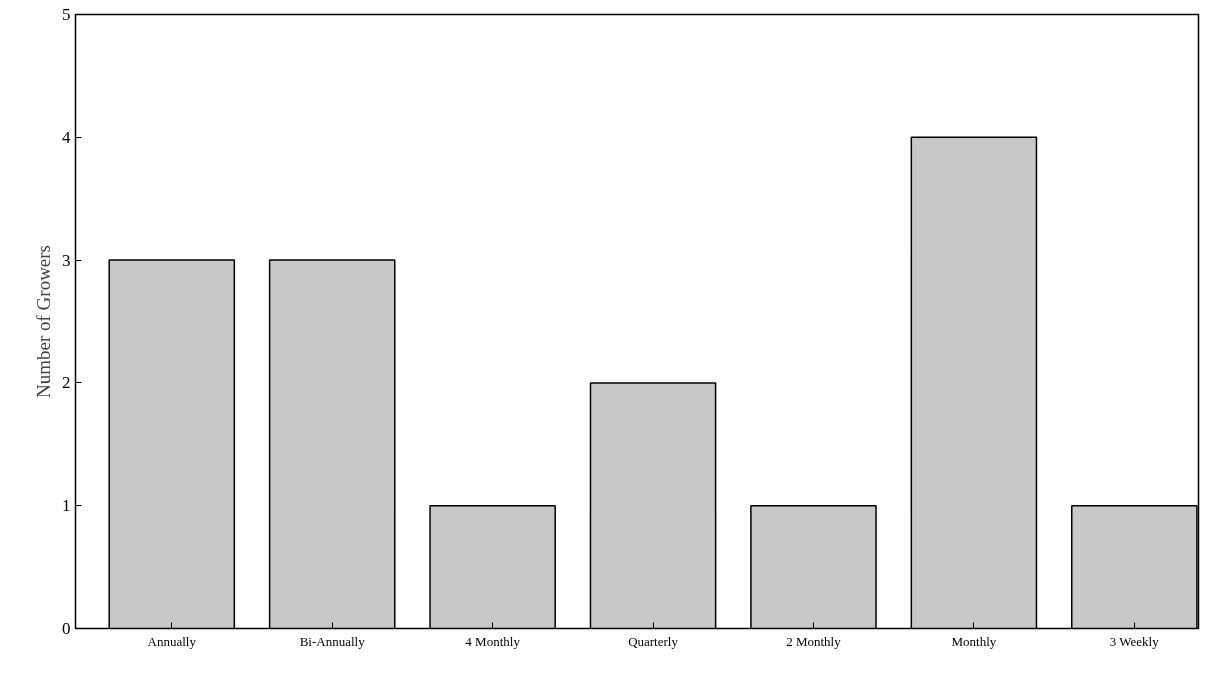 This screenshot has height=673, width=1215. I want to click on y-tick-label: 5, so click(66, 14).